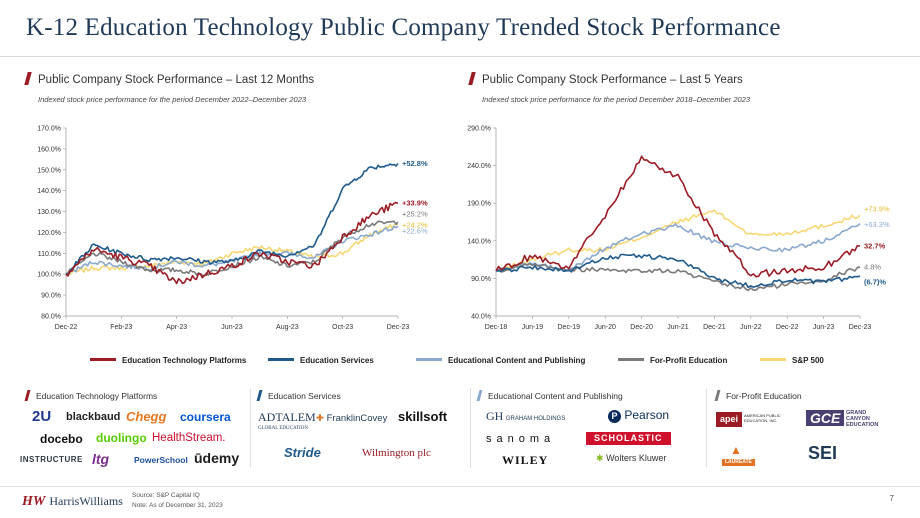  What do you see at coordinates (49, 170) in the screenshot?
I see `y-tick-label: 150.0%` at bounding box center [49, 170].